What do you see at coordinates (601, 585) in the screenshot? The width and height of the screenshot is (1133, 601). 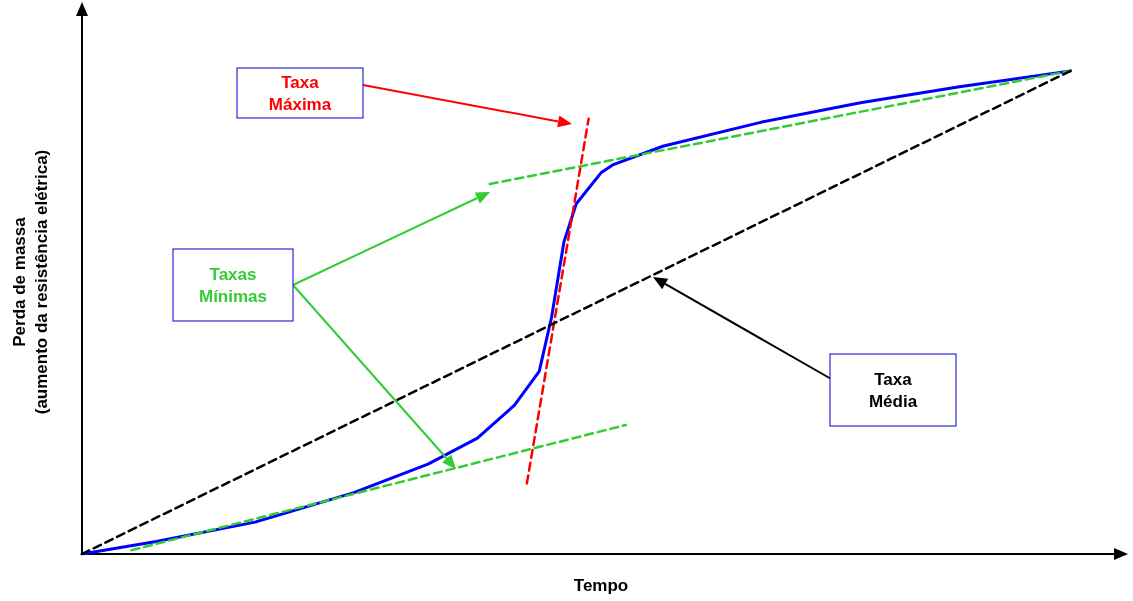 I see `x-axis-title: Tempo` at bounding box center [601, 585].